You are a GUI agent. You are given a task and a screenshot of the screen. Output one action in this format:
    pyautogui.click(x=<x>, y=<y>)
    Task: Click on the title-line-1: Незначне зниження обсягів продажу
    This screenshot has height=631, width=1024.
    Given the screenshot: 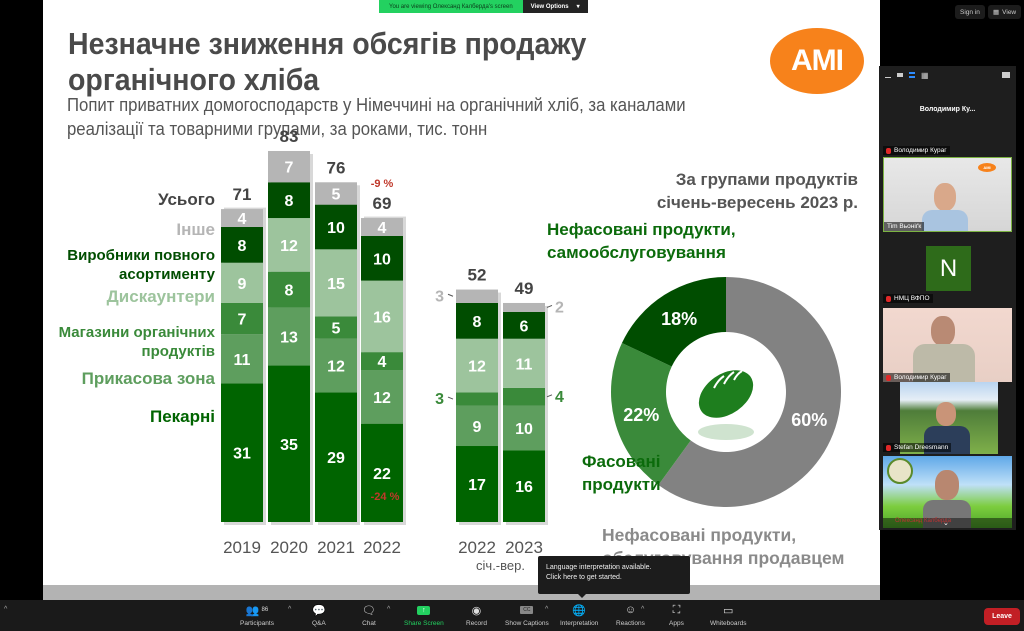 What is the action you would take?
    pyautogui.click(x=327, y=43)
    